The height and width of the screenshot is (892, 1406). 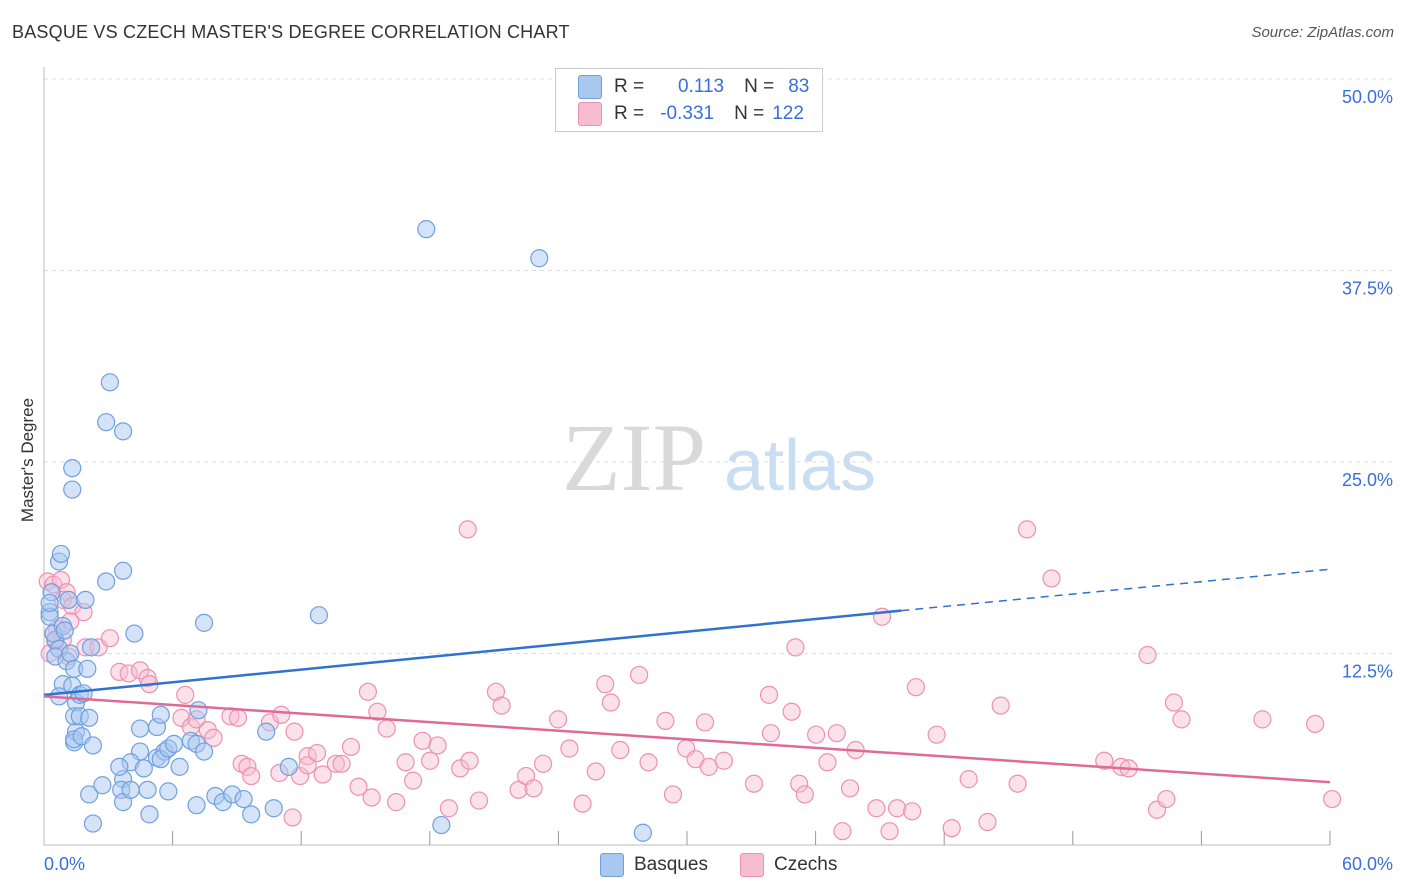 What do you see at coordinates (671, 864) in the screenshot?
I see `basques-legend-label: Basques` at bounding box center [671, 864].